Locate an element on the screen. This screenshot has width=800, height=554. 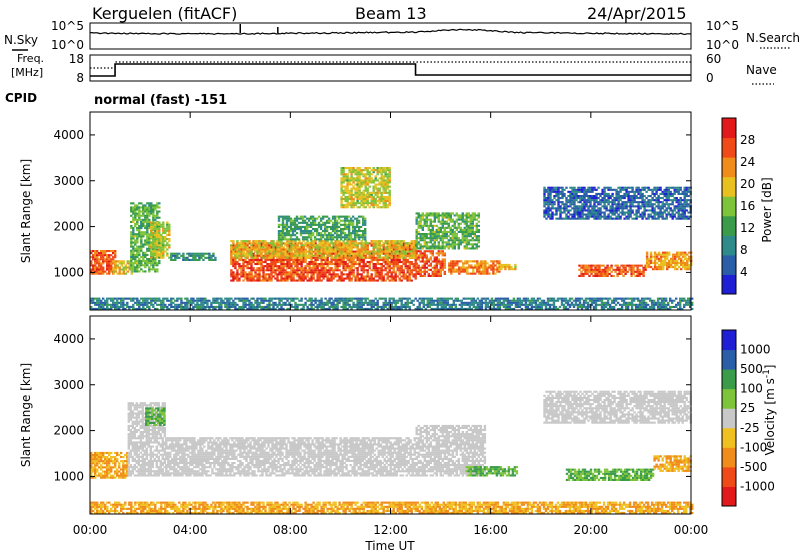
beam-title: Beam 13 is located at coordinates (391, 13).